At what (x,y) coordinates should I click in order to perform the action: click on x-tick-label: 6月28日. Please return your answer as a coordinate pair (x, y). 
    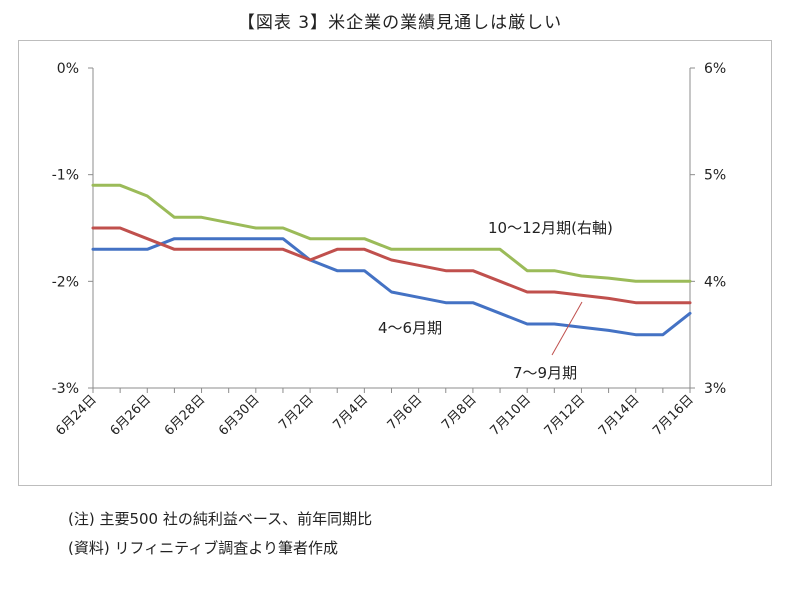
    Looking at the image, I should click on (185, 415).